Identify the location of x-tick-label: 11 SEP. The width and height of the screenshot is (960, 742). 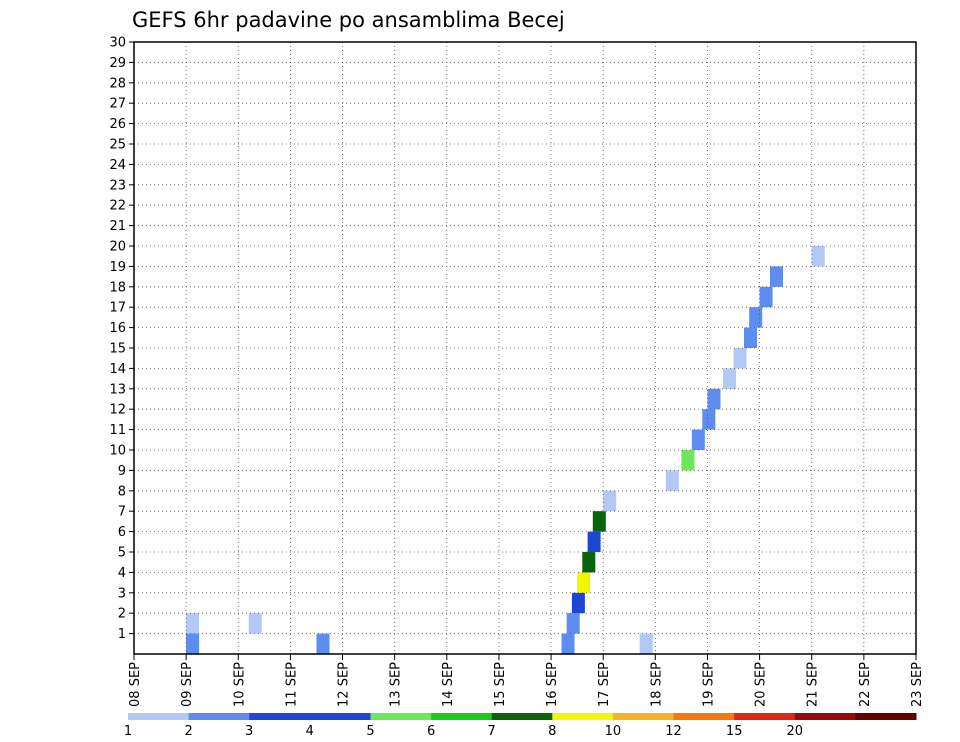
(291, 684).